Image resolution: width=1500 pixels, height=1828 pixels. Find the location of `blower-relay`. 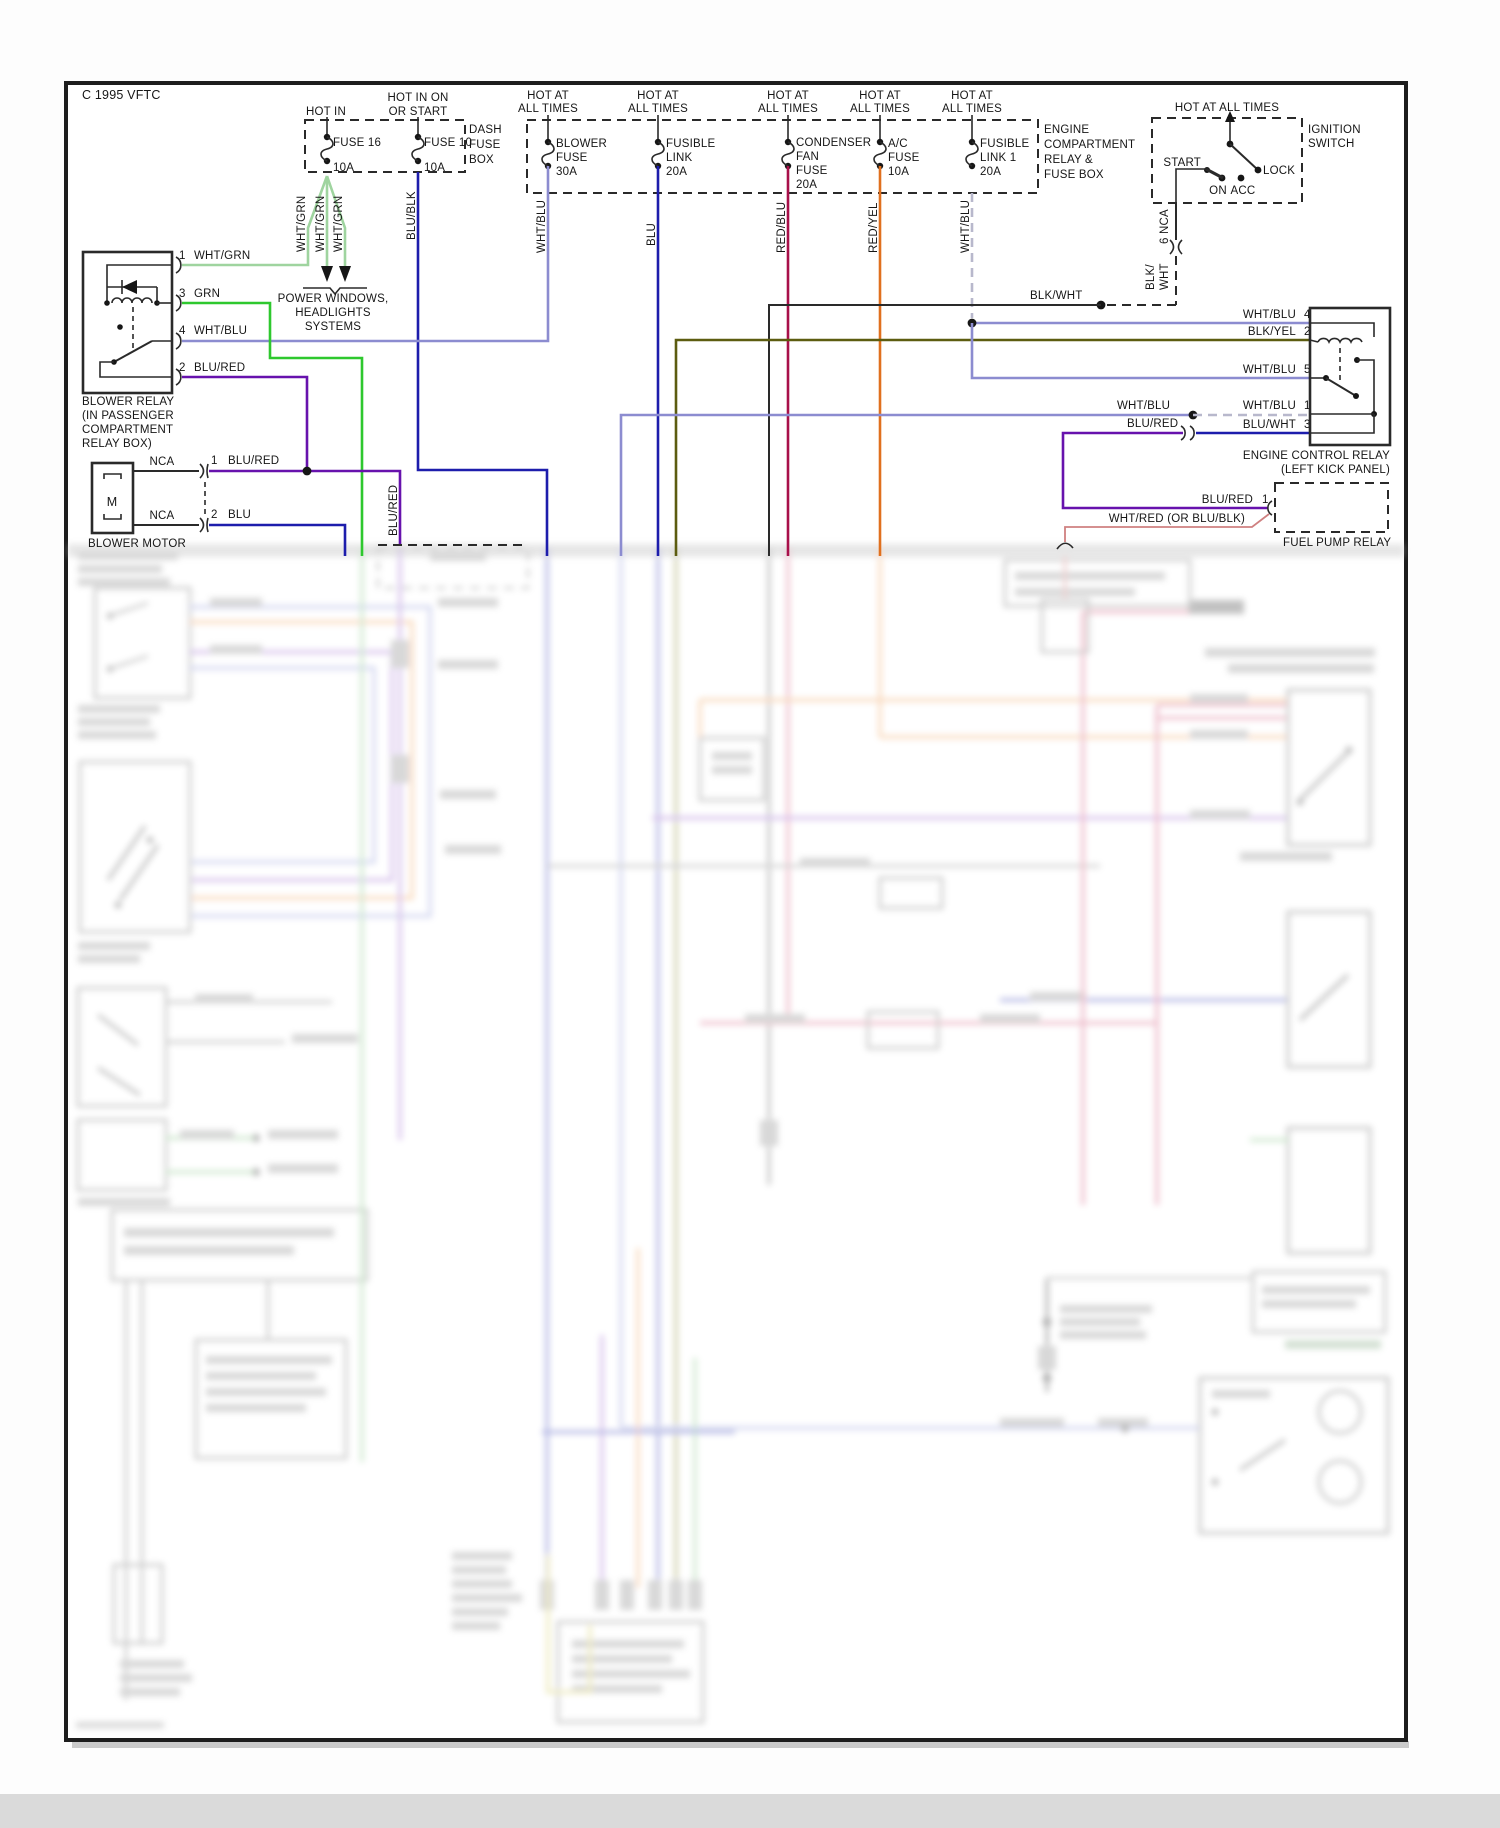

blower-relay is located at coordinates (131, 322).